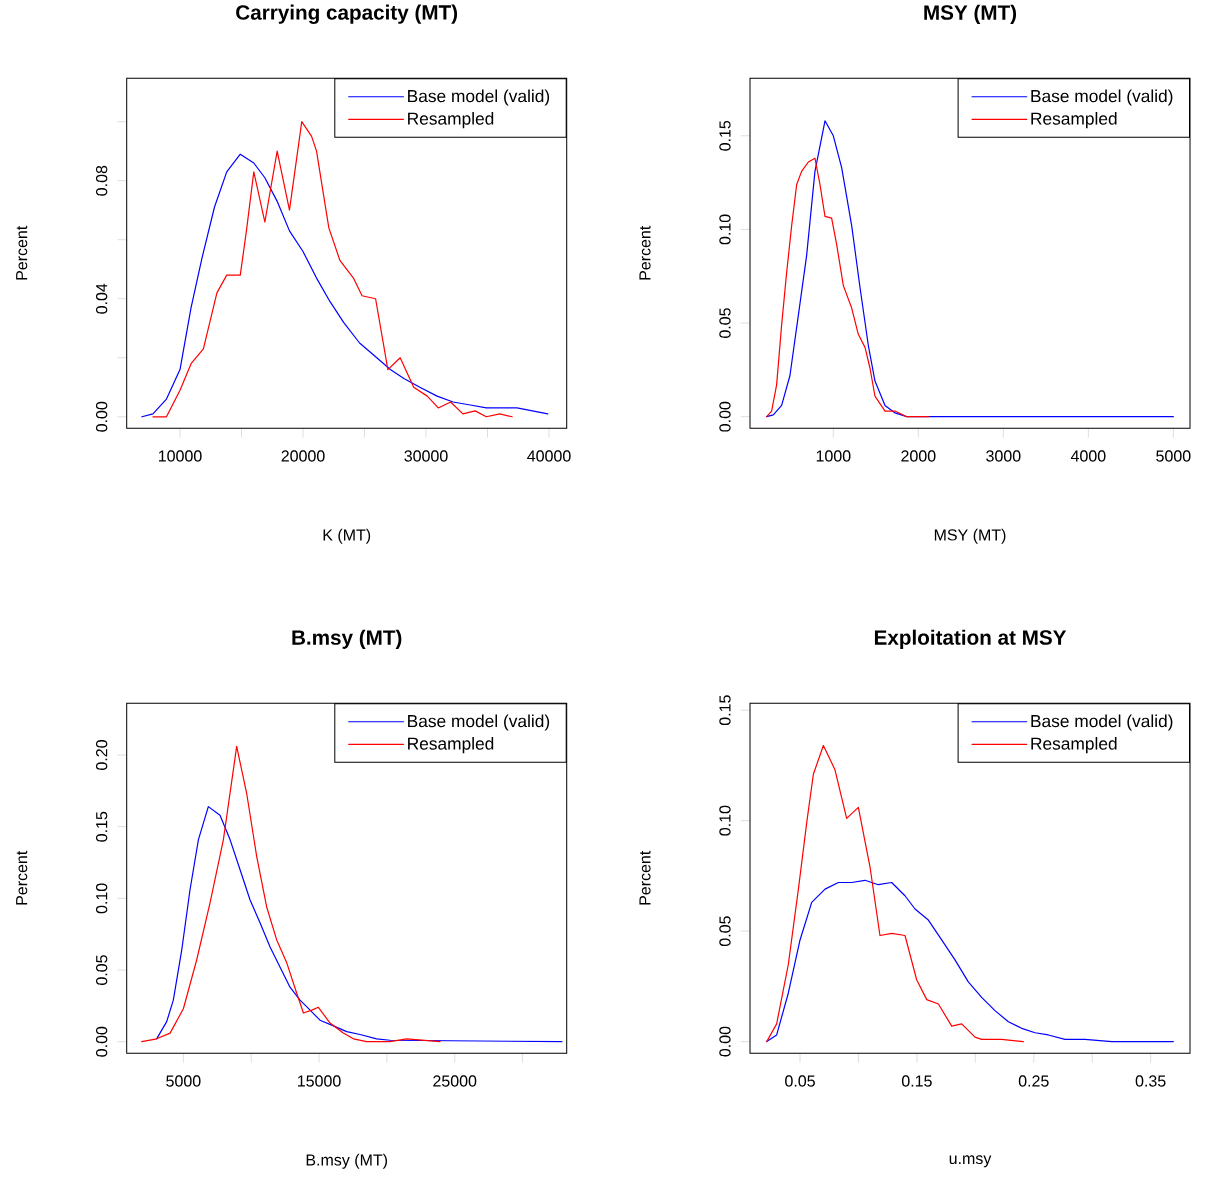  Describe the element at coordinates (1150, 1081) in the screenshot. I see `x-tick-label: 0.35` at that location.